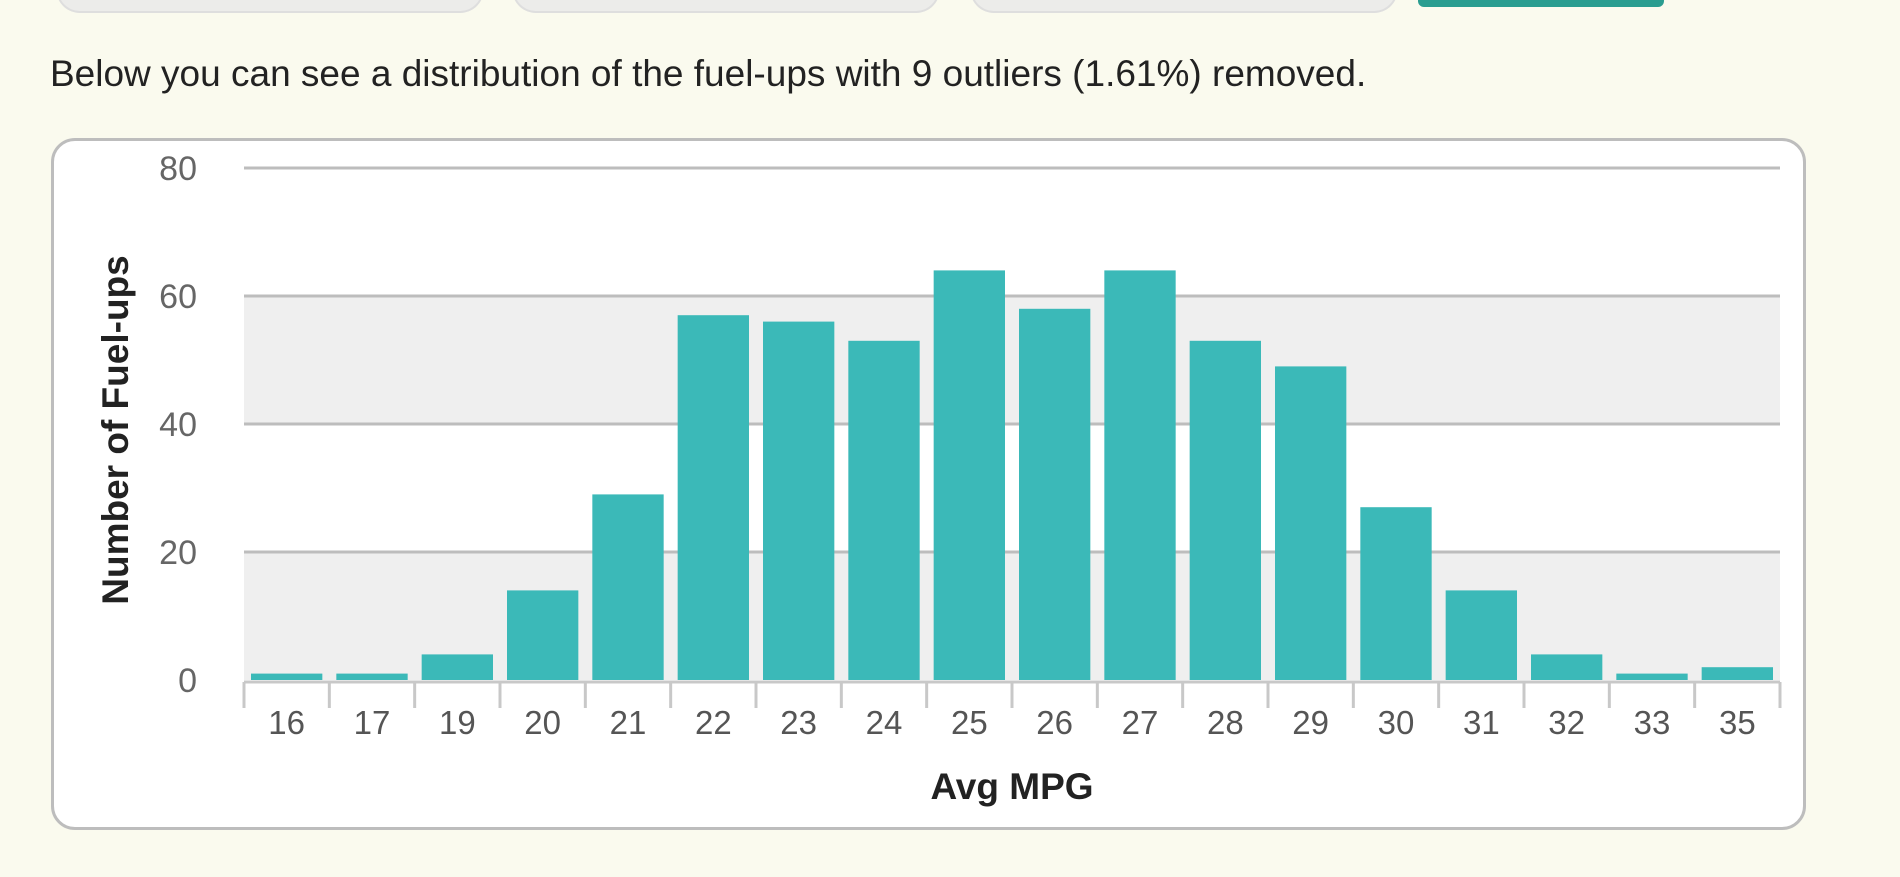  What do you see at coordinates (372, 722) in the screenshot?
I see `x-tick-label: 17` at bounding box center [372, 722].